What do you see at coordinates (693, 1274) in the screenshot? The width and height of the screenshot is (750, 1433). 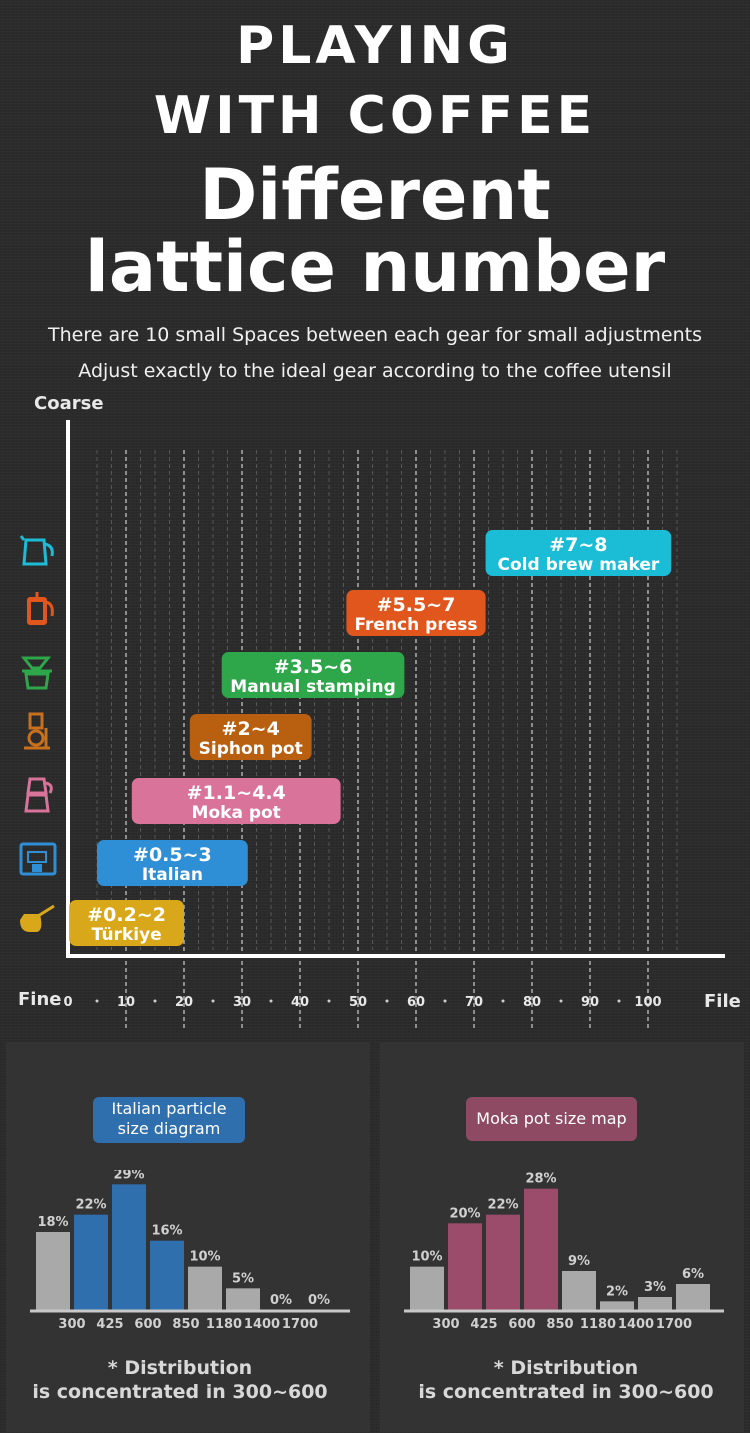 I see `histogram-value-label: 6%` at bounding box center [693, 1274].